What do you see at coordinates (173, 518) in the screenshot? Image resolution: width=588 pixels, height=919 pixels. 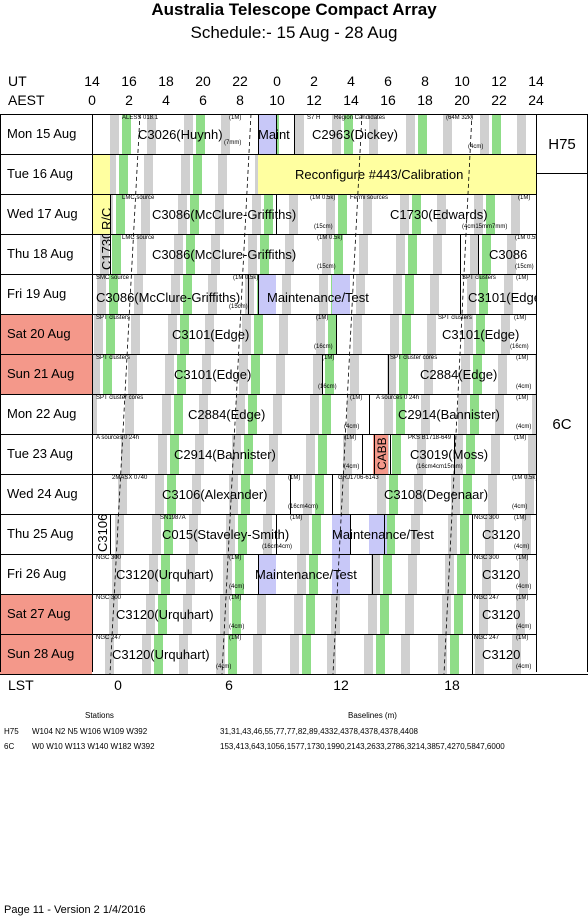 I see `block-note: SN1987A` at bounding box center [173, 518].